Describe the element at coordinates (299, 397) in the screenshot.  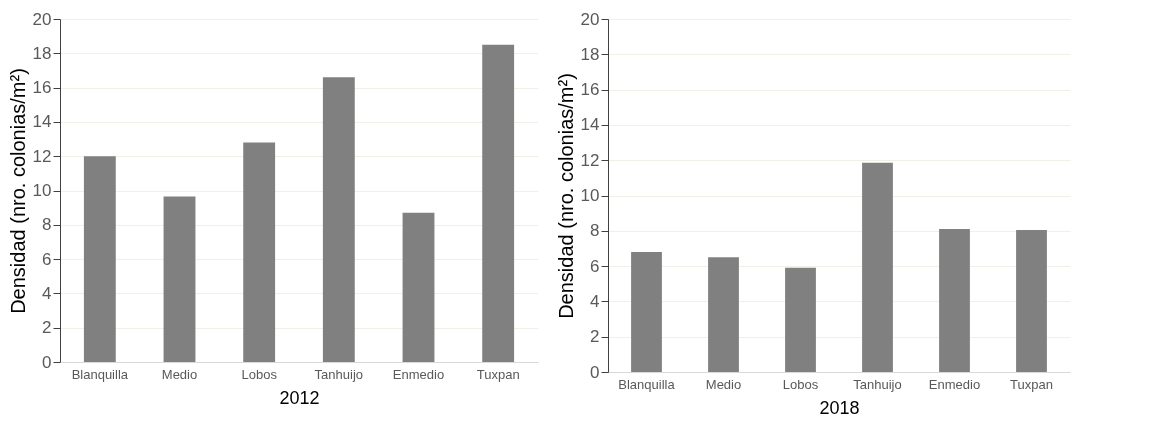
I see `x-axis-title: 2012` at that location.